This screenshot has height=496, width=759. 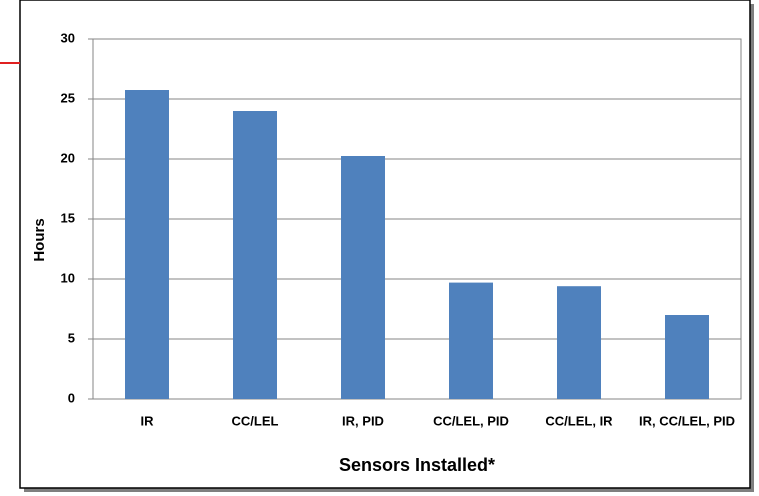 I want to click on y-tick-label: 30, so click(x=68, y=37).